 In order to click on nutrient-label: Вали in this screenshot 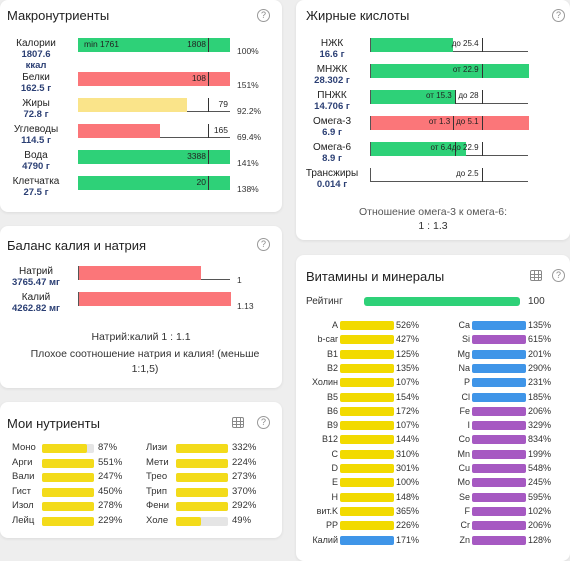, I will do `click(23, 476)`.